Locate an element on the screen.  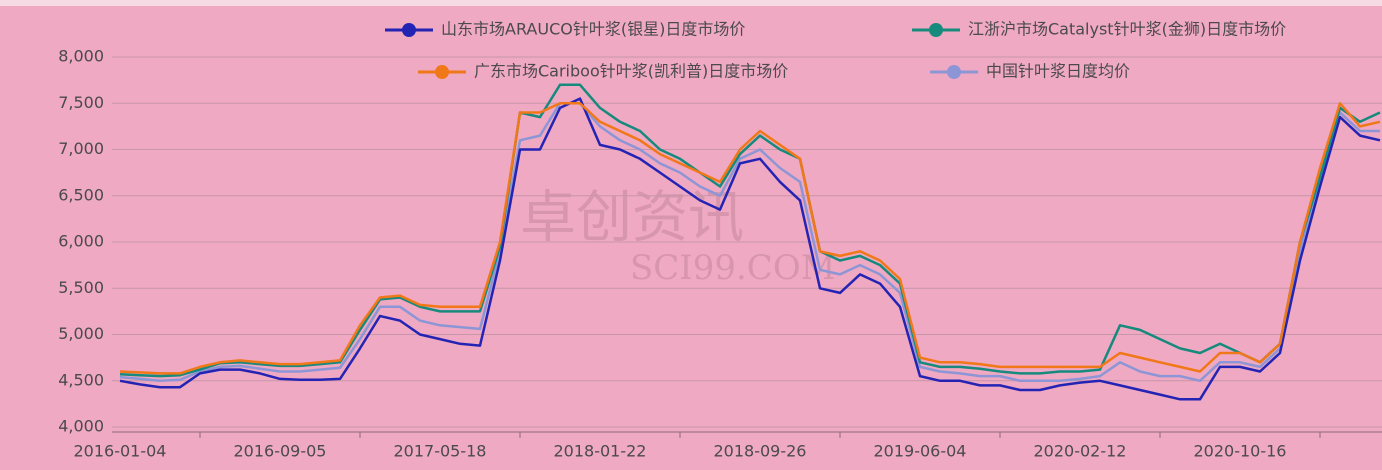
y-tick-label: 5,000 is located at coordinates (81, 333).